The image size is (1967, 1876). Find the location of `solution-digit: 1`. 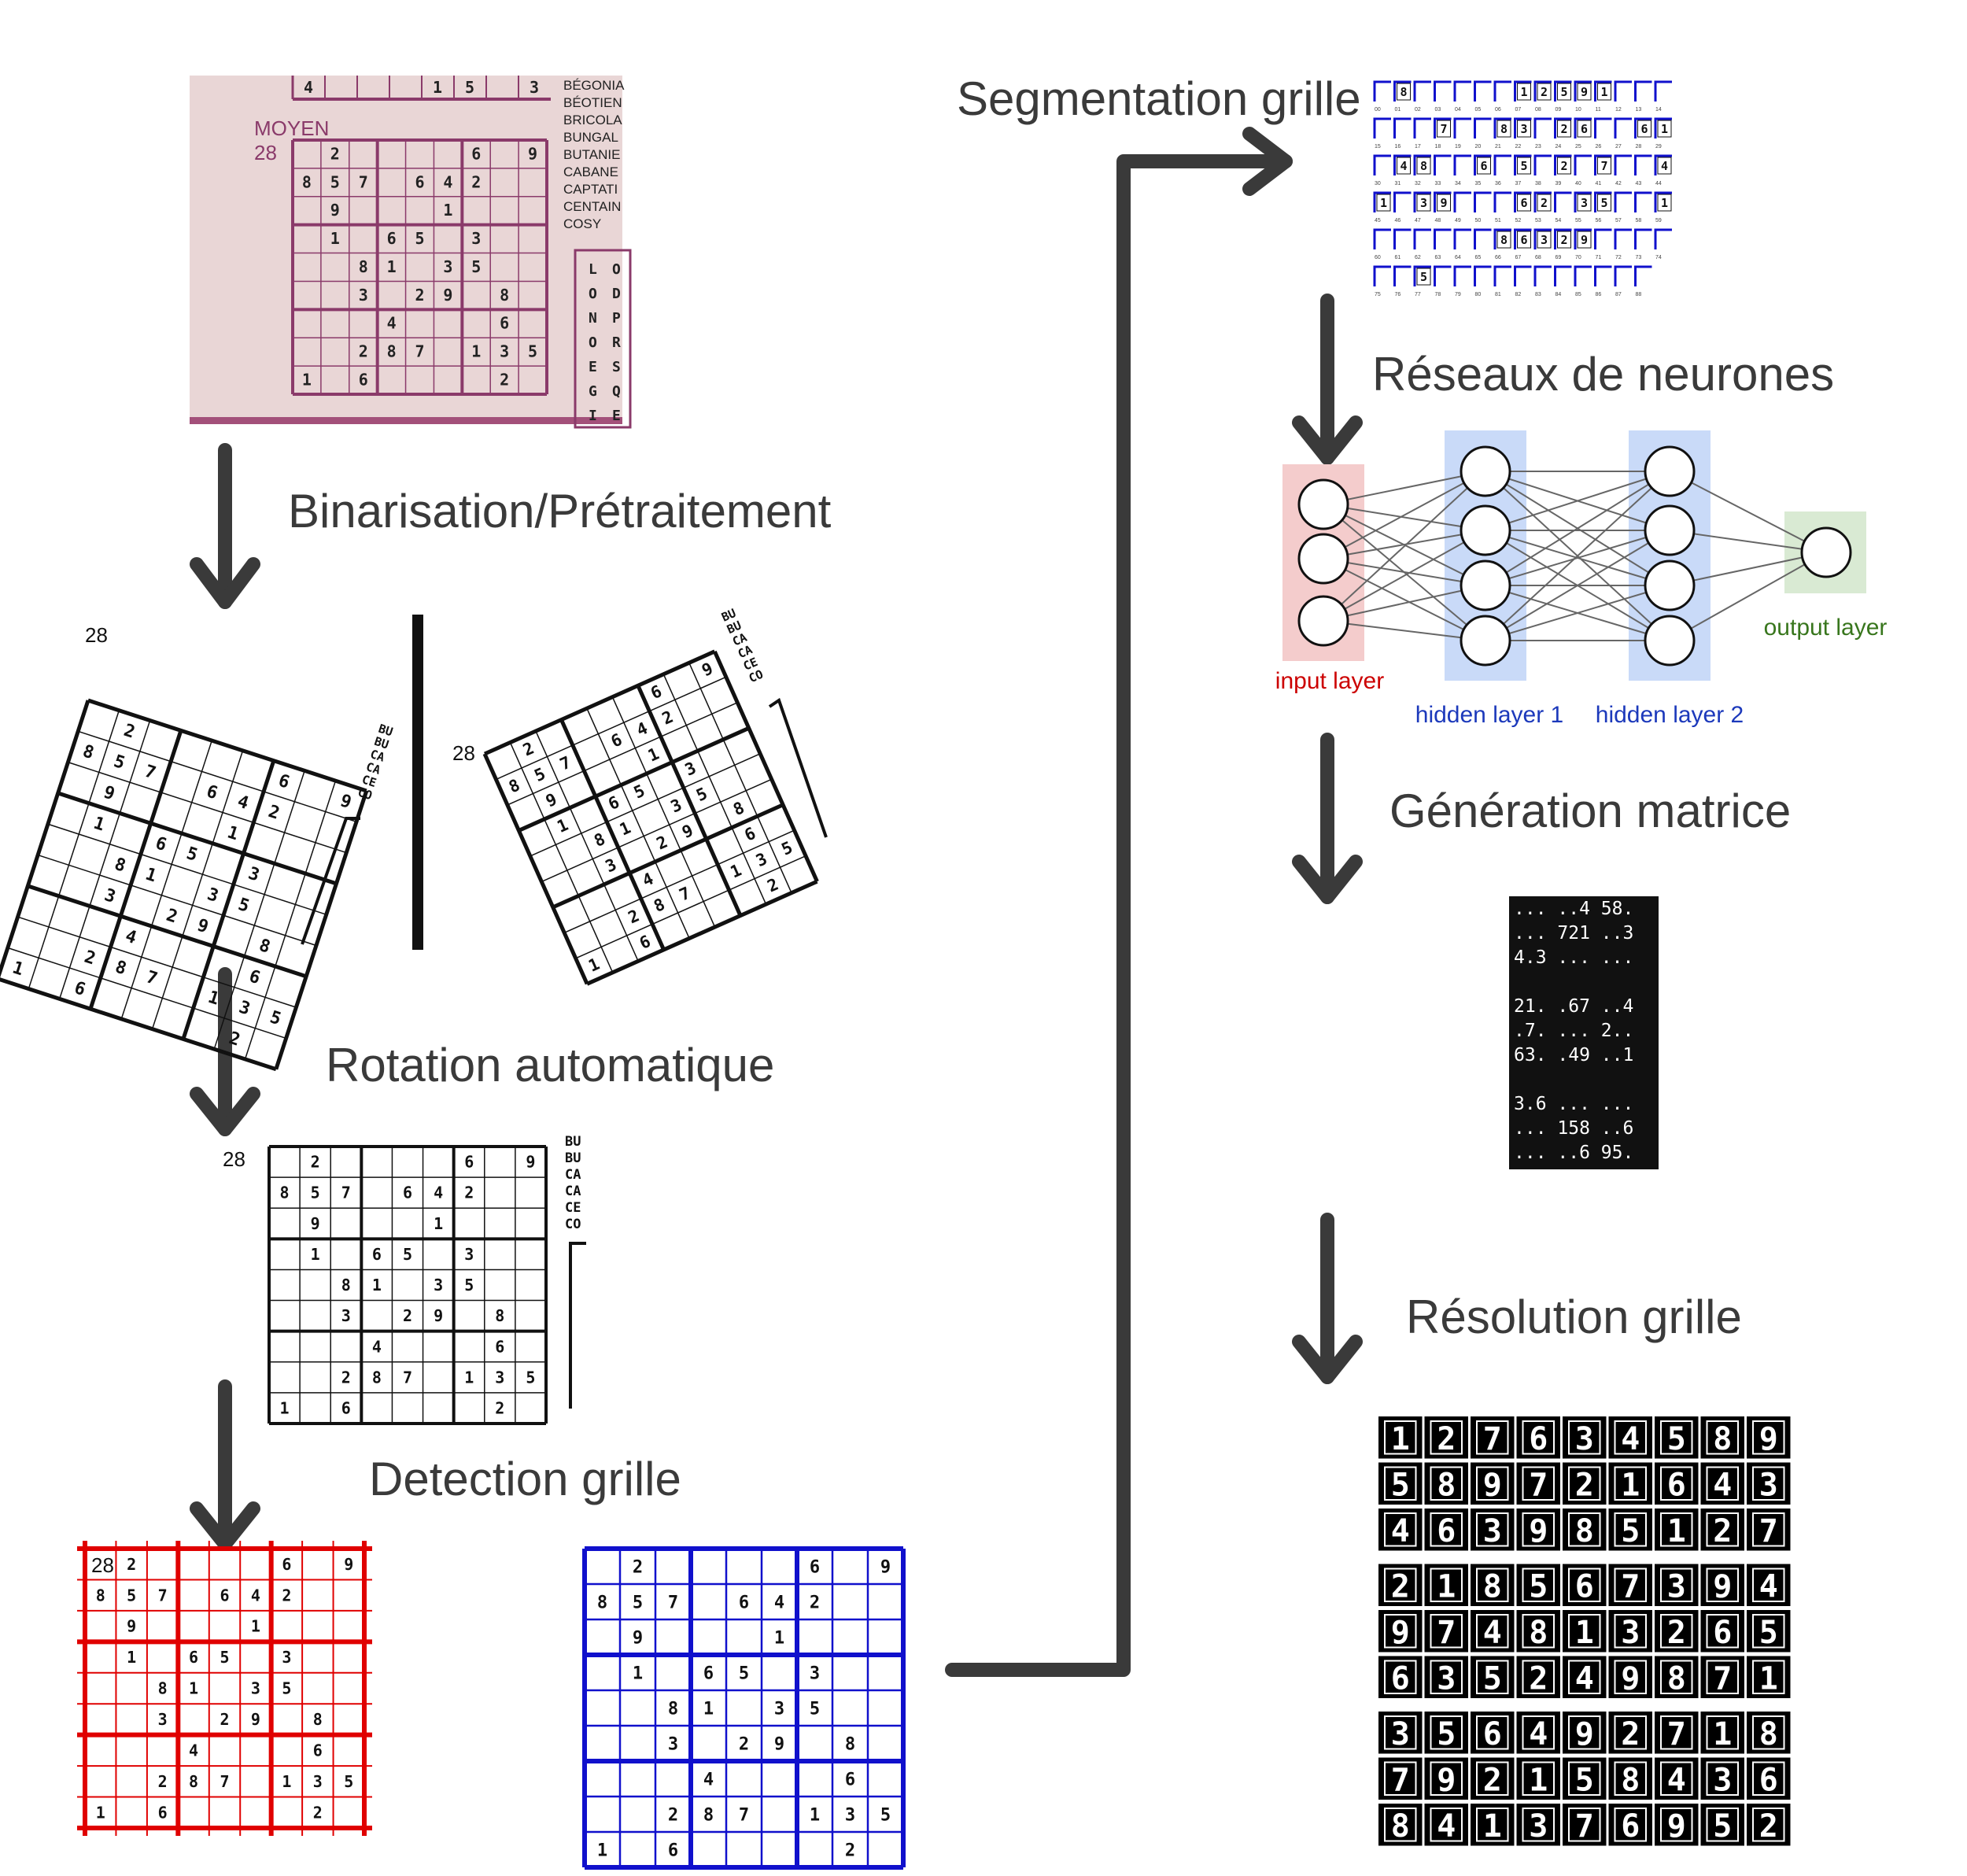

solution-digit: 1 is located at coordinates (1677, 1531).